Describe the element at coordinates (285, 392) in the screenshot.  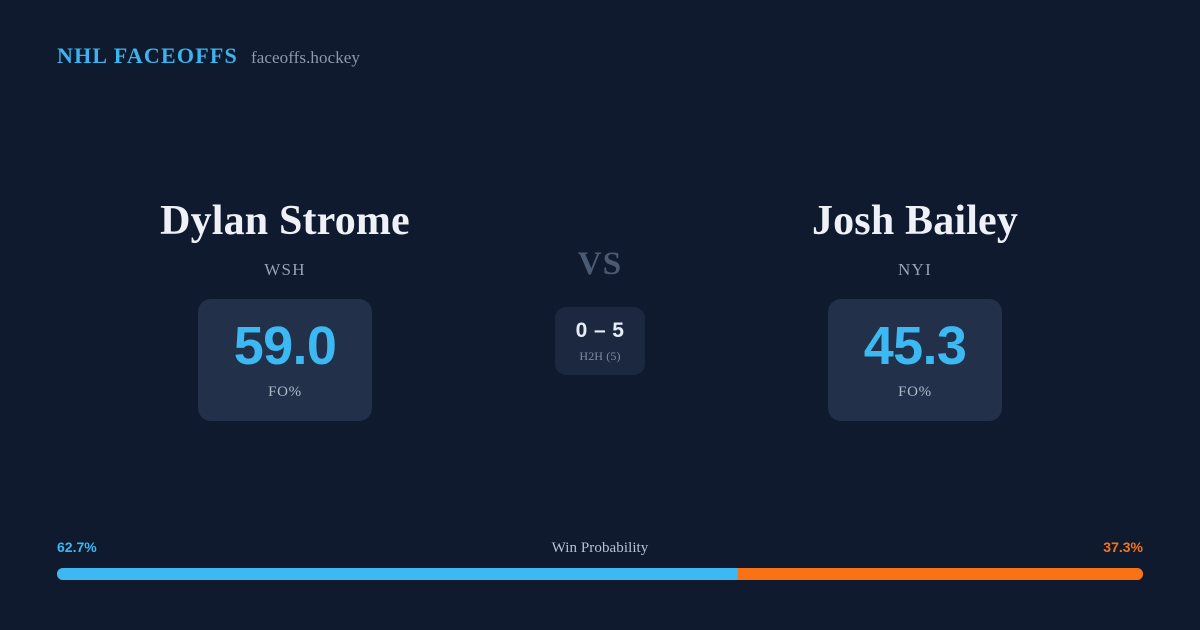
I see `faceoff-stat-label-left: FO%` at that location.